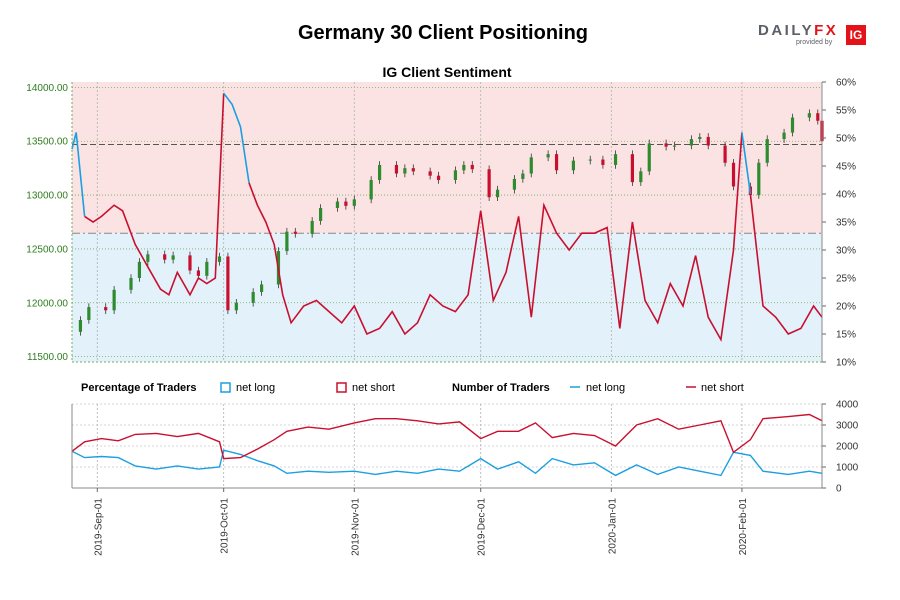  I want to click on traders-gridlines, so click(447, 446).